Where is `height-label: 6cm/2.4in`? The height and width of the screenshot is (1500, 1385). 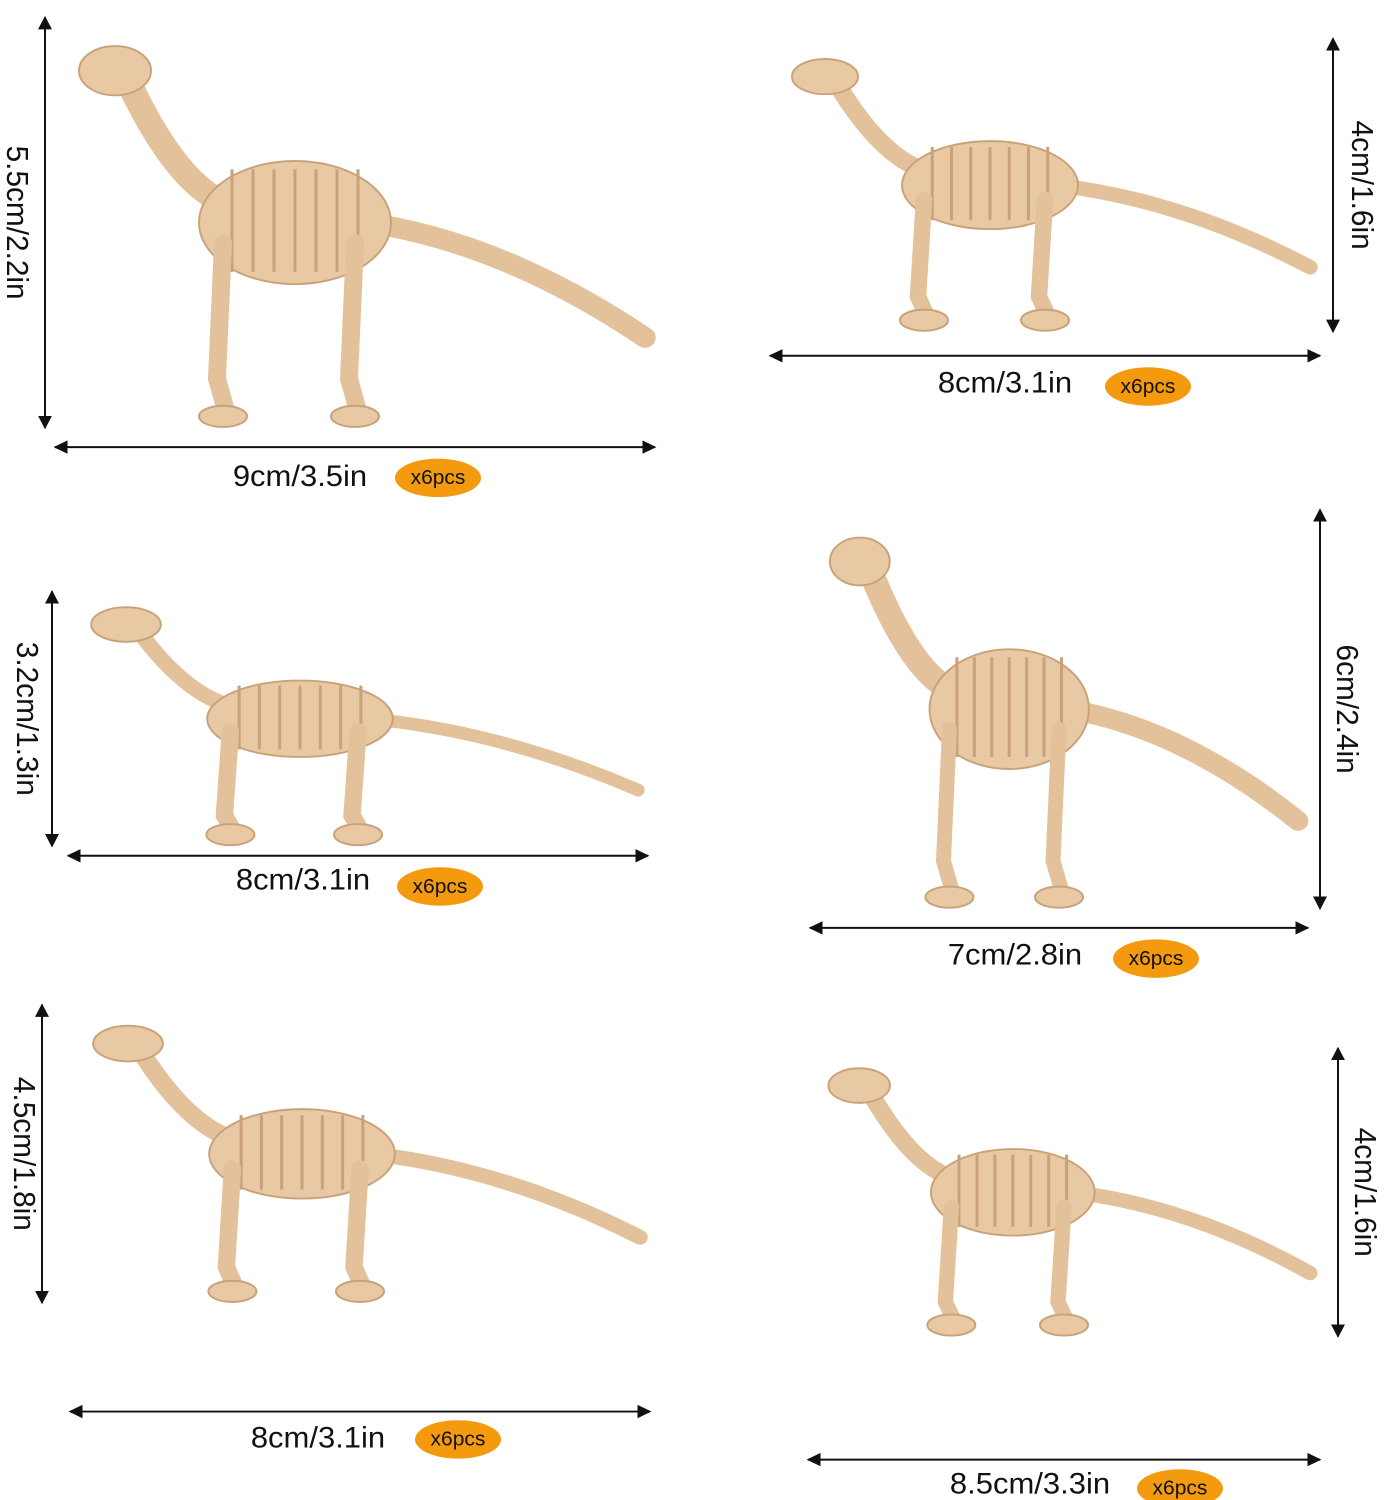 height-label: 6cm/2.4in is located at coordinates (1347, 709).